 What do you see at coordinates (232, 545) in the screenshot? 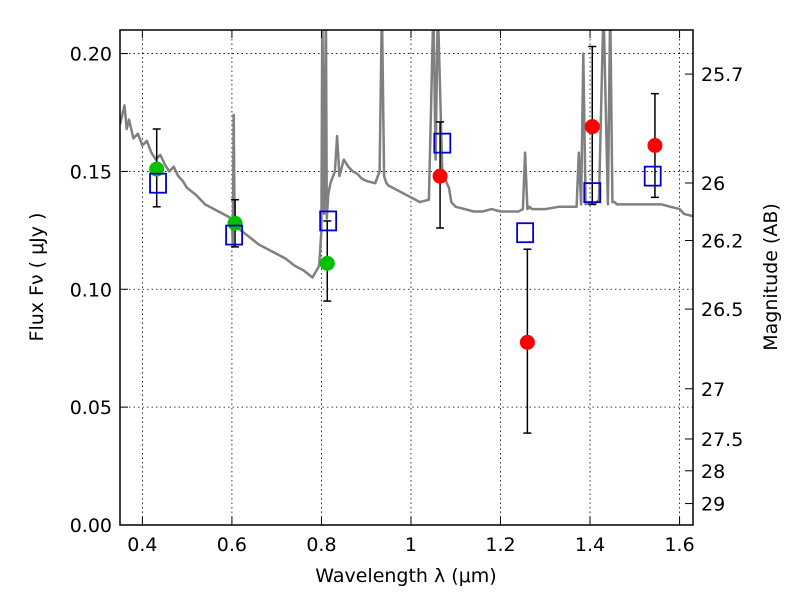
I see `x-tick-label: 0.6` at bounding box center [232, 545].